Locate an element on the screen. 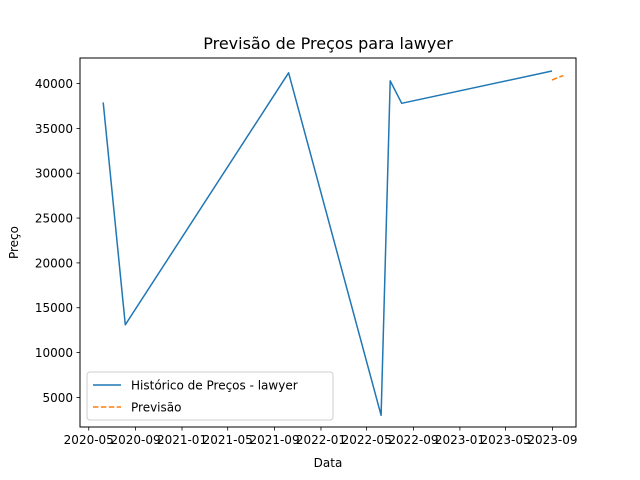 The image size is (640, 480). y-axis-label: Preço is located at coordinates (14, 242).